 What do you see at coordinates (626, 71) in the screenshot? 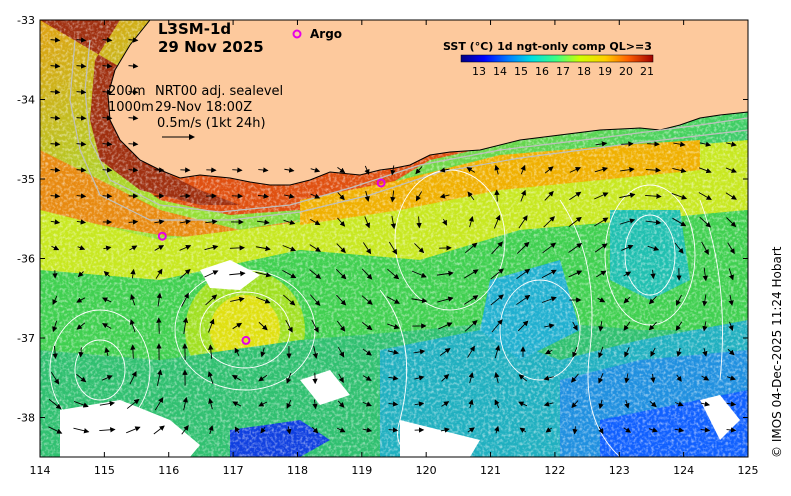
I see `colorbar-tick-label: 20` at bounding box center [626, 71].